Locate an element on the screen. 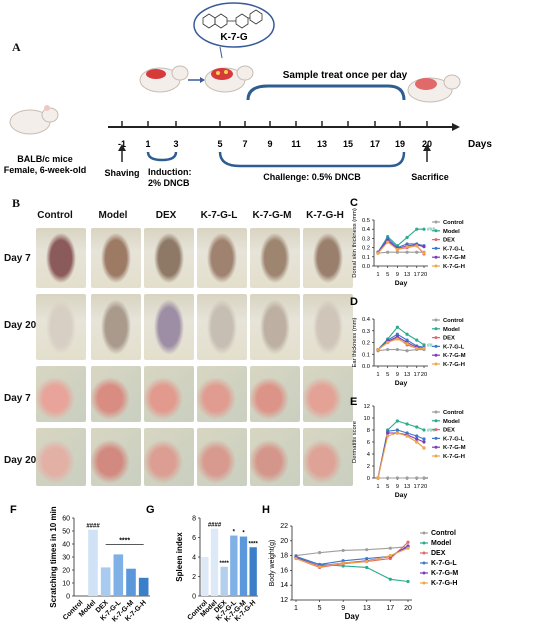 Image resolution: width=550 pixels, height=639 pixels. day-tick-label: 17 is located at coordinates (375, 144).